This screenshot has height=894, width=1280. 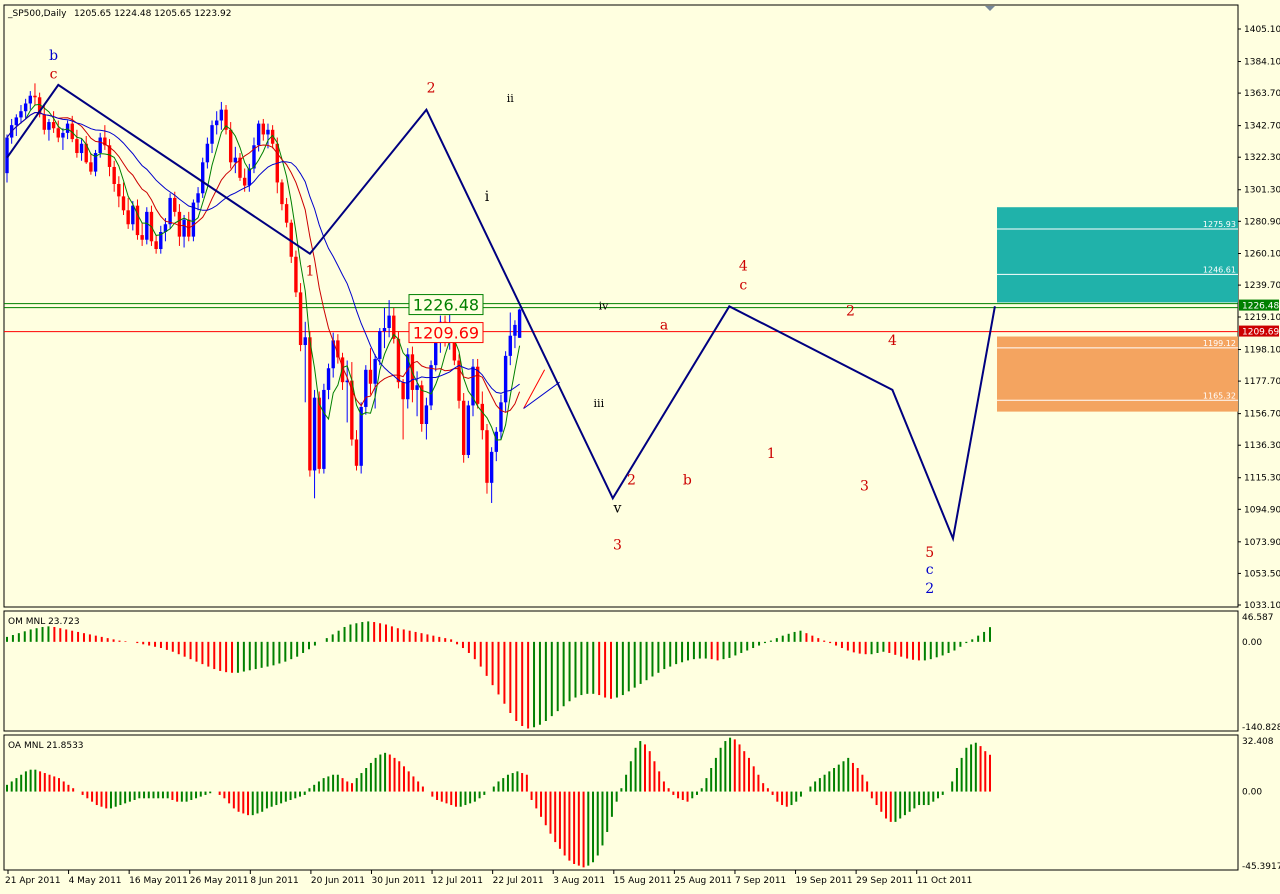 I want to click on wave-label: iv, so click(x=604, y=305).